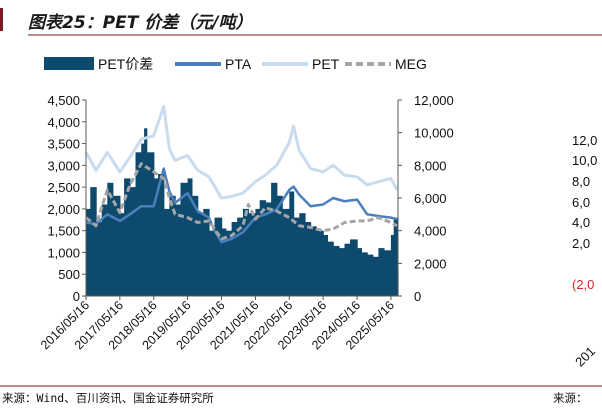 The image size is (602, 412). What do you see at coordinates (63, 209) in the screenshot?
I see `y-left-tick-label: 2,000` at bounding box center [63, 209].